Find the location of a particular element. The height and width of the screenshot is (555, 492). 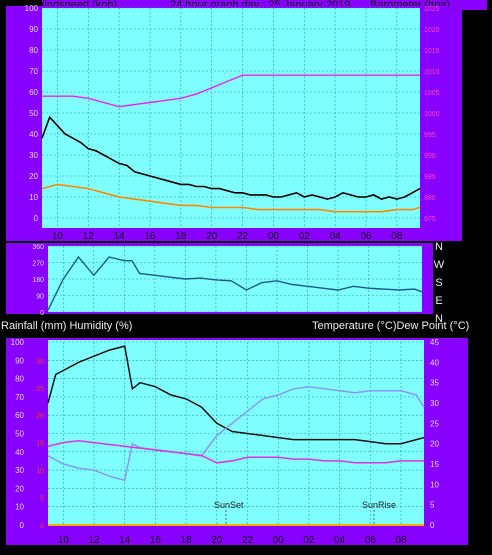

direction-y-tick-label: 90 is located at coordinates (40, 297).